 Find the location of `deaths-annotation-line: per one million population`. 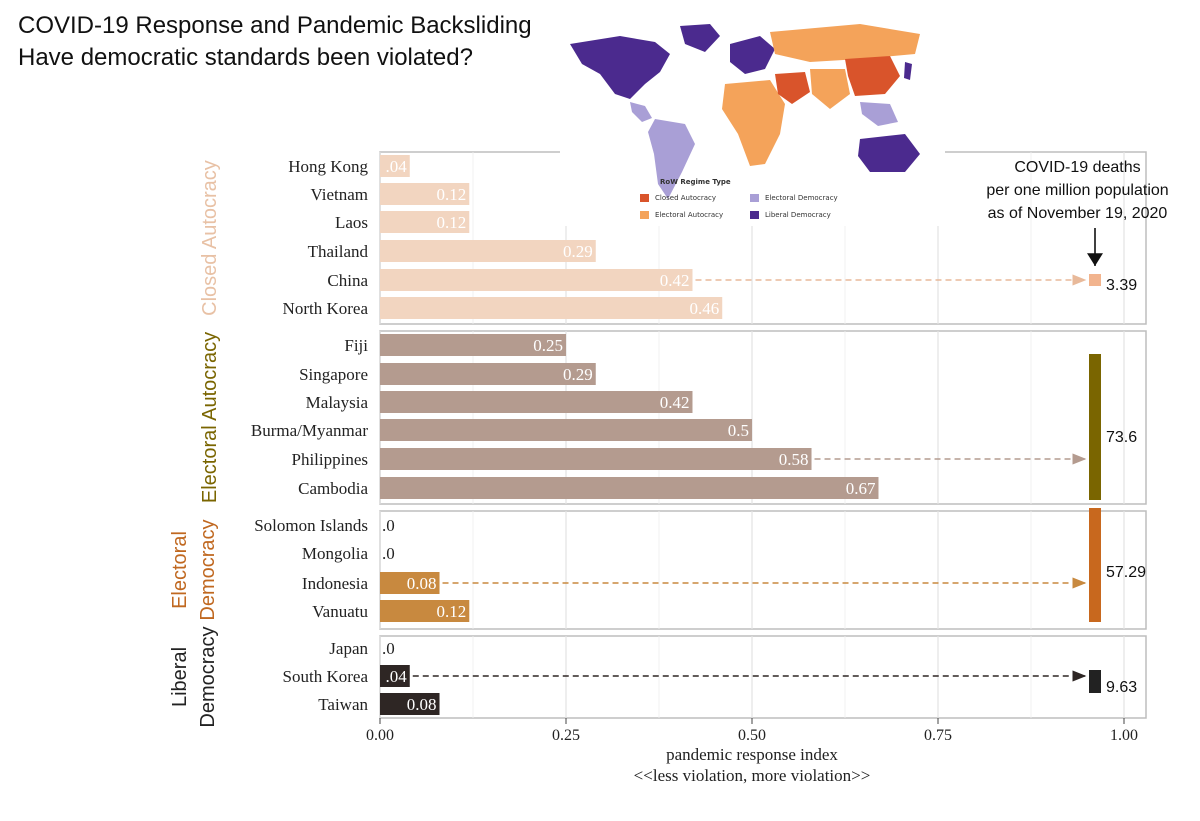

deaths-annotation-line: per one million population is located at coordinates (1077, 190).